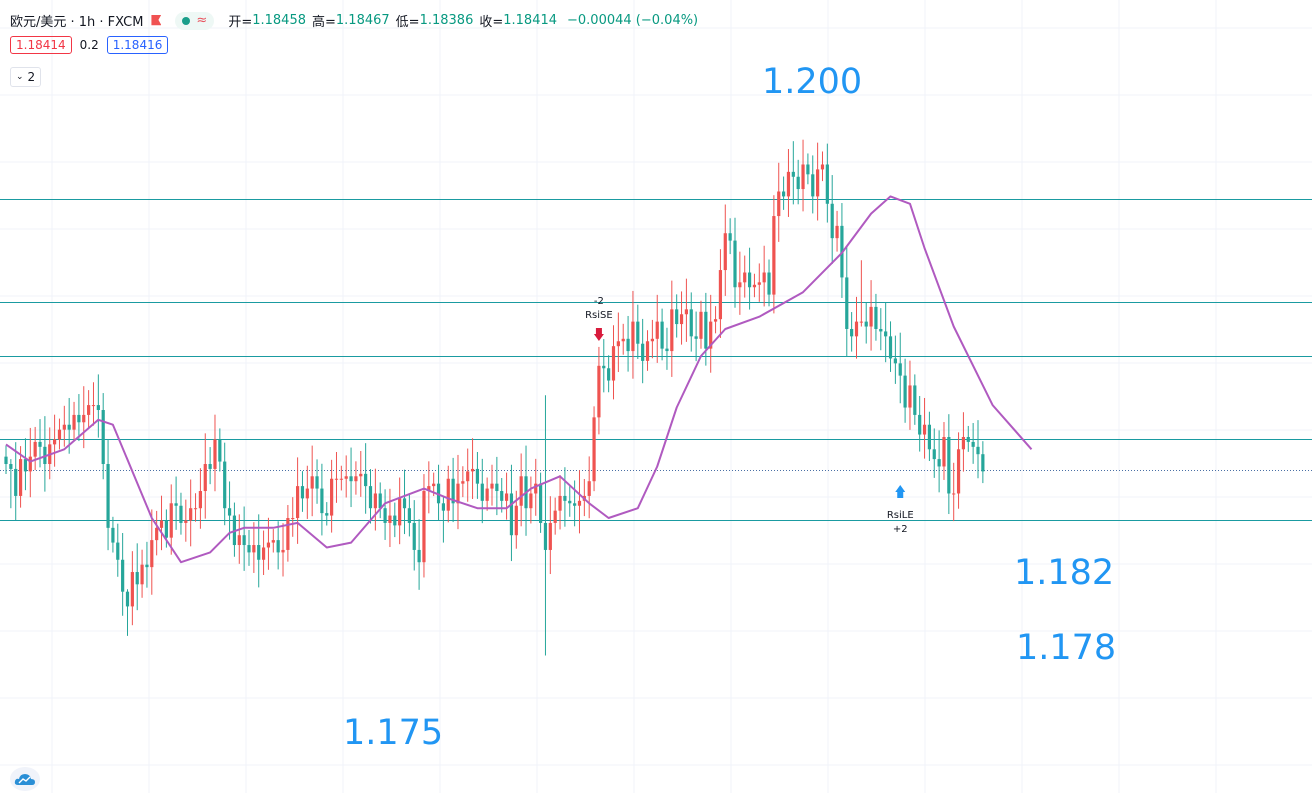 Image resolution: width=1312 pixels, height=793 pixels. I want to click on sell-price-button: 1.18414, so click(41, 45).